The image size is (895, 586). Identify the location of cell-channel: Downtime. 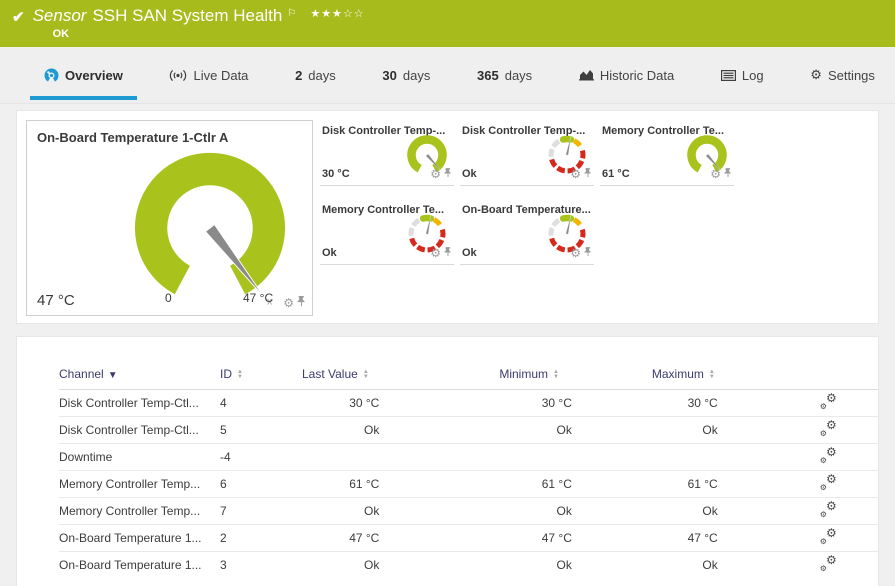
(139, 457).